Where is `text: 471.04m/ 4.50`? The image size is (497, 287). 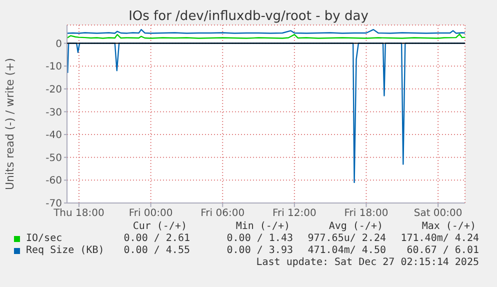 text: 471.04m/ 4.50 is located at coordinates (347, 250).